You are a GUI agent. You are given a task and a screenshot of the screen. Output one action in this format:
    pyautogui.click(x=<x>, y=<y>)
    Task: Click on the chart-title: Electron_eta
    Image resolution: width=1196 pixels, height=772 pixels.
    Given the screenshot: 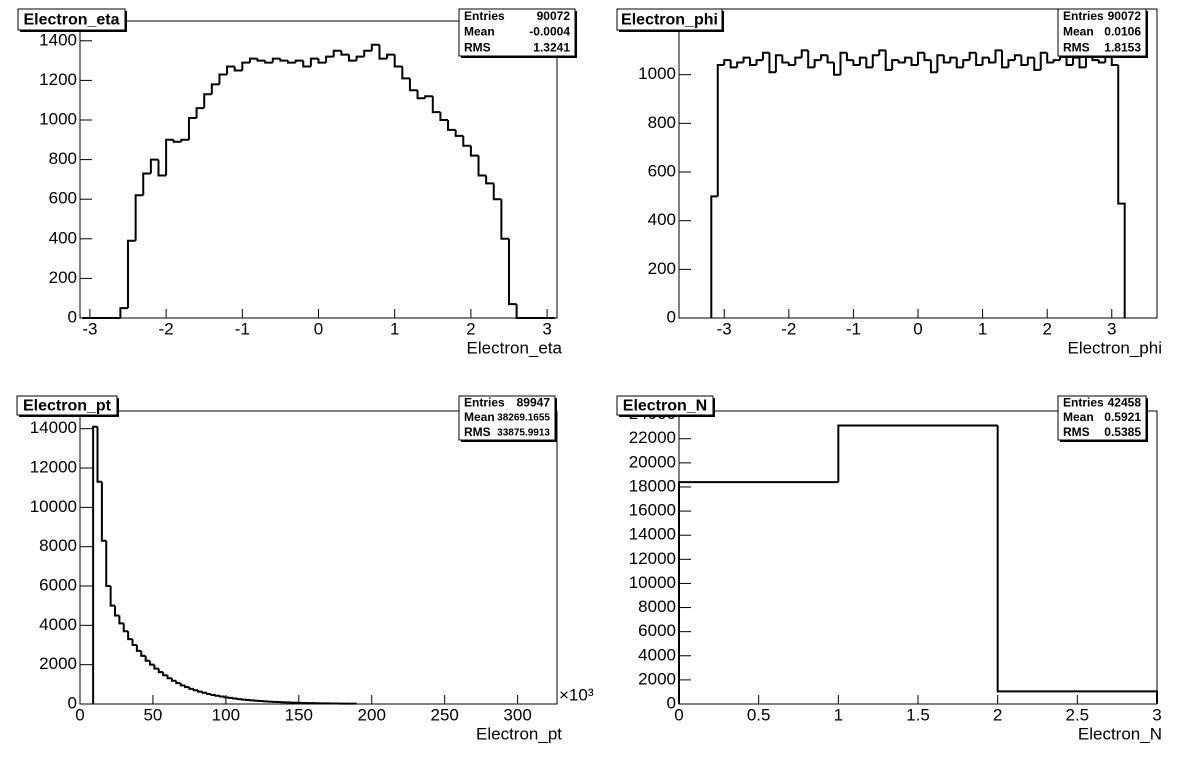 What is the action you would take?
    pyautogui.click(x=71, y=20)
    